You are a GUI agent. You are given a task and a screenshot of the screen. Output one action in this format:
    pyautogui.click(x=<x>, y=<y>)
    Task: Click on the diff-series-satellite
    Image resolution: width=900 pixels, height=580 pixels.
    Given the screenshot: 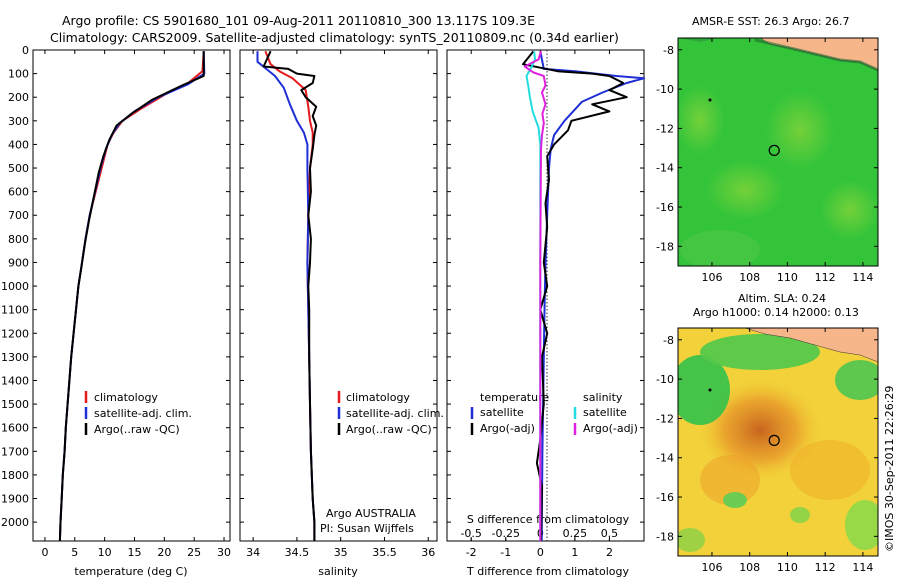 What is the action you would take?
    pyautogui.click(x=592, y=296)
    